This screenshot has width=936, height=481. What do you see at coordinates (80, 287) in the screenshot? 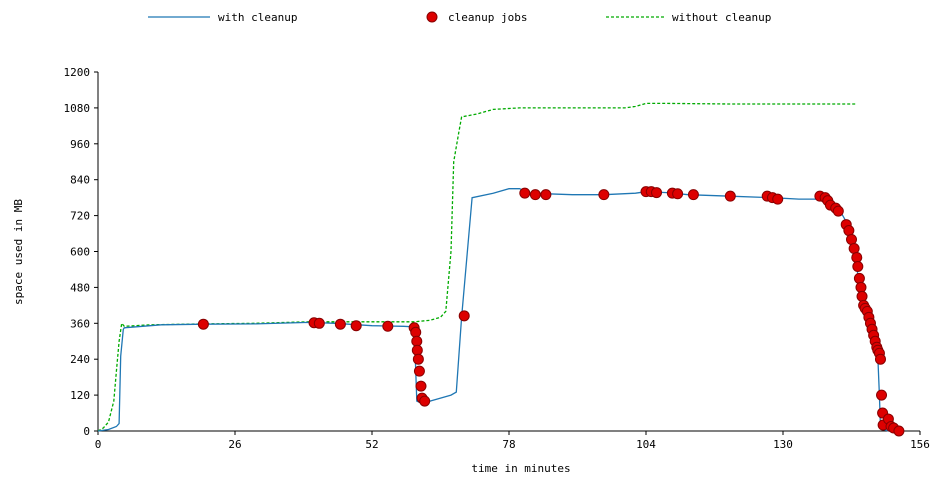
I see `y-tick-label: 480` at bounding box center [80, 287].